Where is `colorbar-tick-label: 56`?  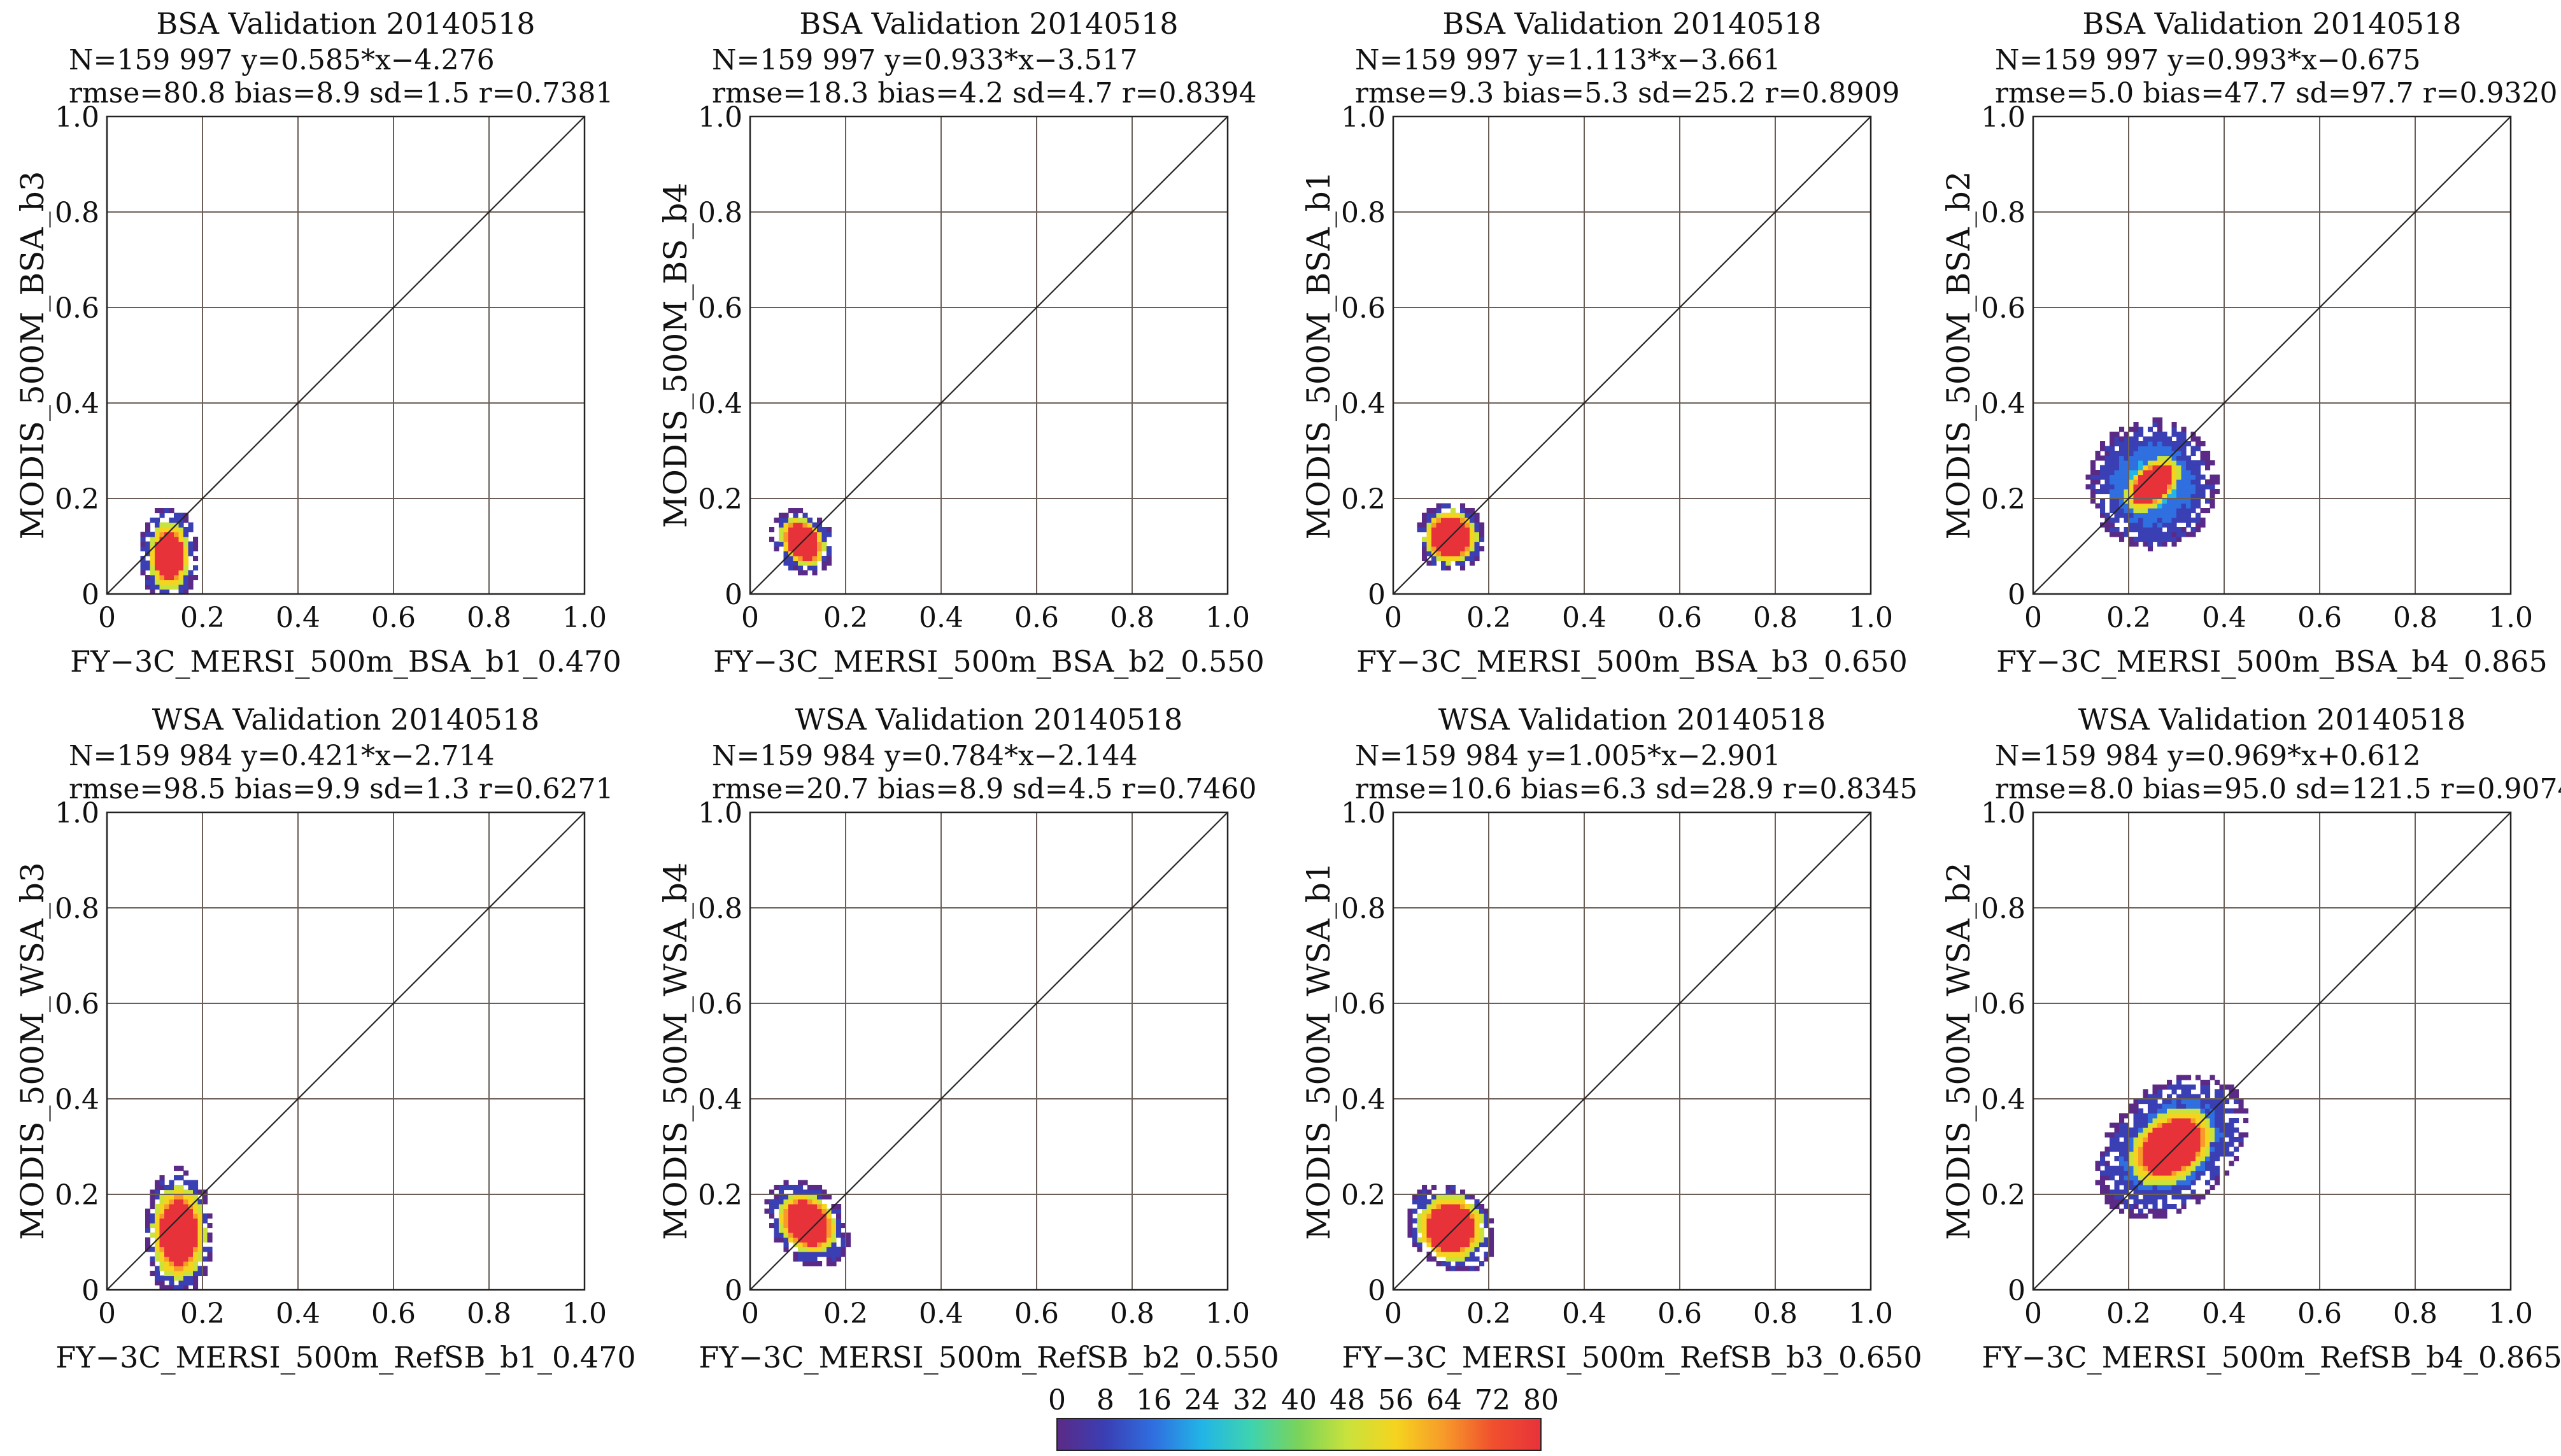
colorbar-tick-label: 56 is located at coordinates (1396, 1400).